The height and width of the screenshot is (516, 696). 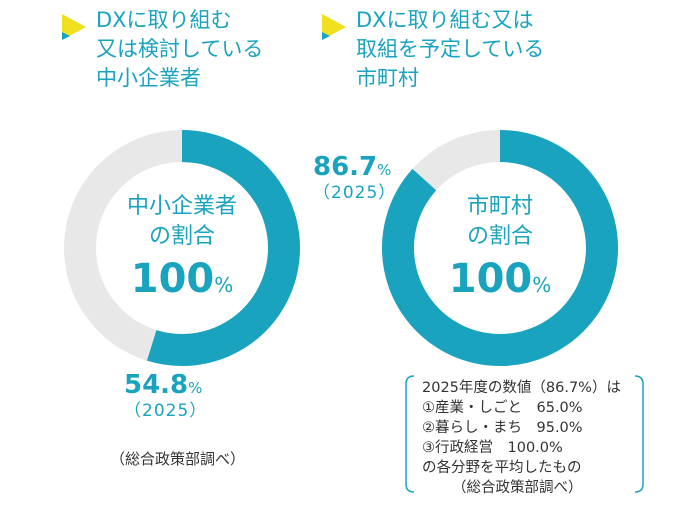 I want to click on heading-smes-text: DXに取り組む 又は検討している 中小企業者, so click(x=179, y=49).